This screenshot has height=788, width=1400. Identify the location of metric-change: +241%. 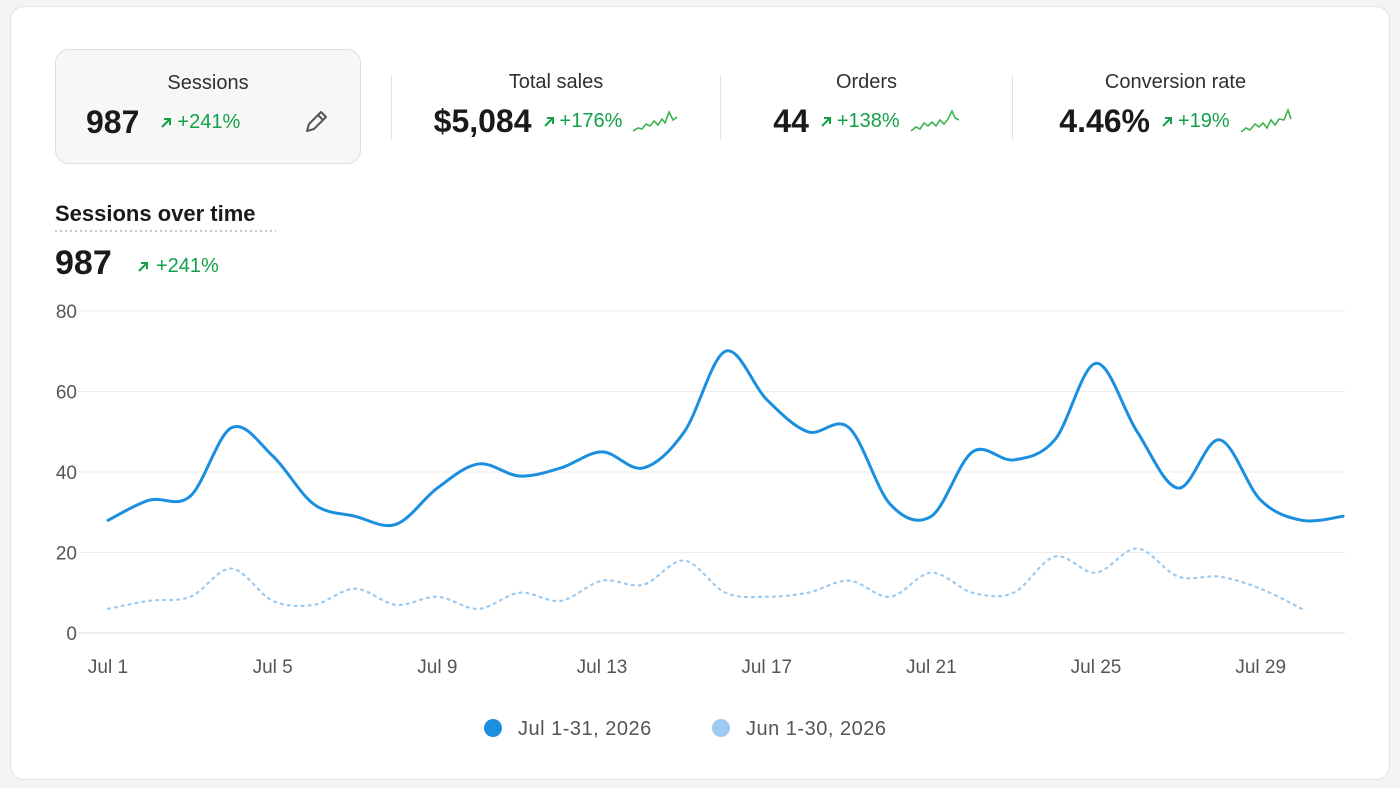
(199, 122).